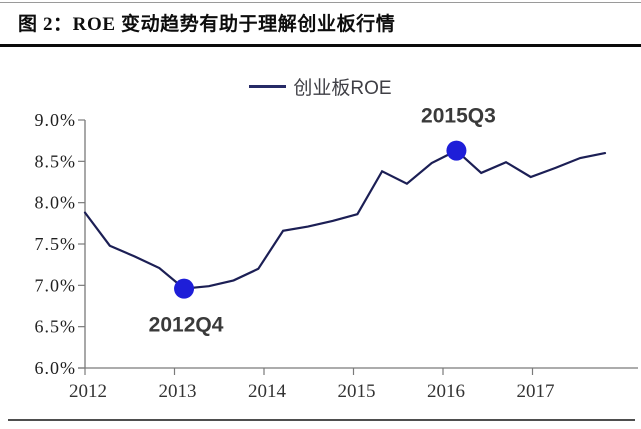 Image resolution: width=641 pixels, height=429 pixels. What do you see at coordinates (267, 391) in the screenshot?
I see `x-tick-label: 2014` at bounding box center [267, 391].